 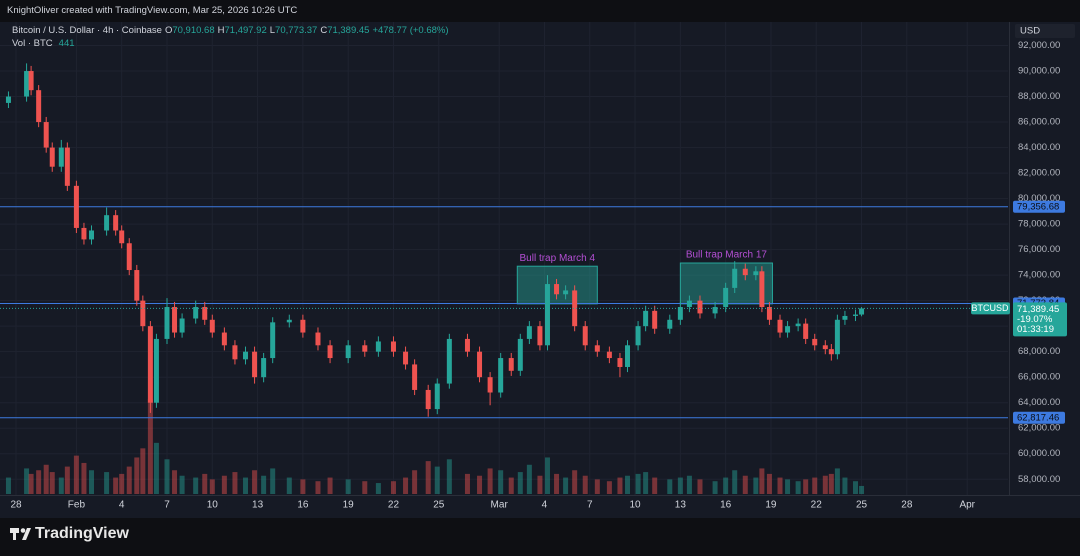 What do you see at coordinates (167, 505) in the screenshot?
I see `x-tick-label: 7` at bounding box center [167, 505].